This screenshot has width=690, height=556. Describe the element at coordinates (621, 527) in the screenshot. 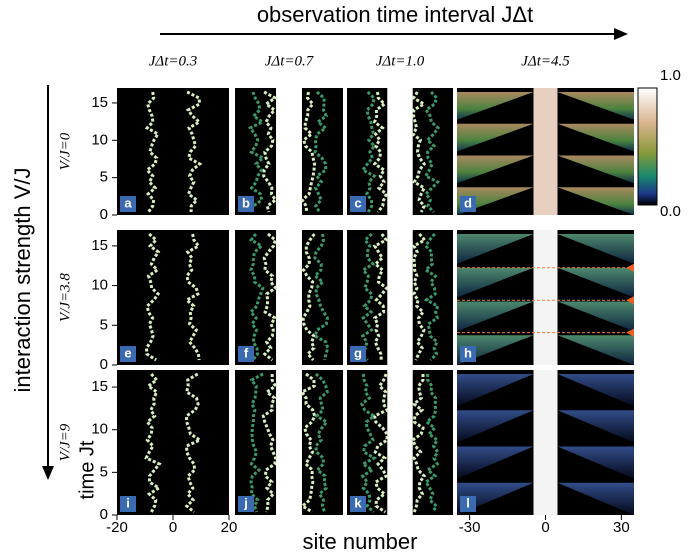

I see `x-tick-label: 30` at that location.